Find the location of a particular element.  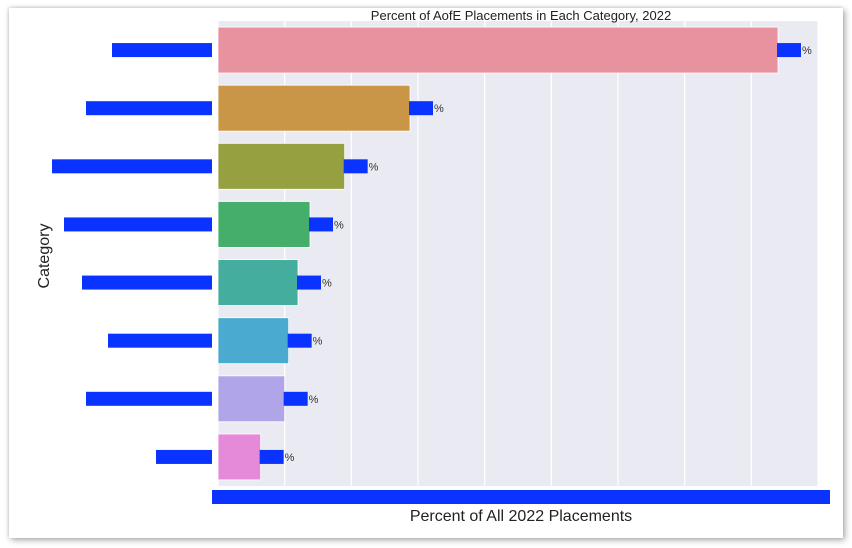

x-tick-labels is located at coordinates (521, 497).